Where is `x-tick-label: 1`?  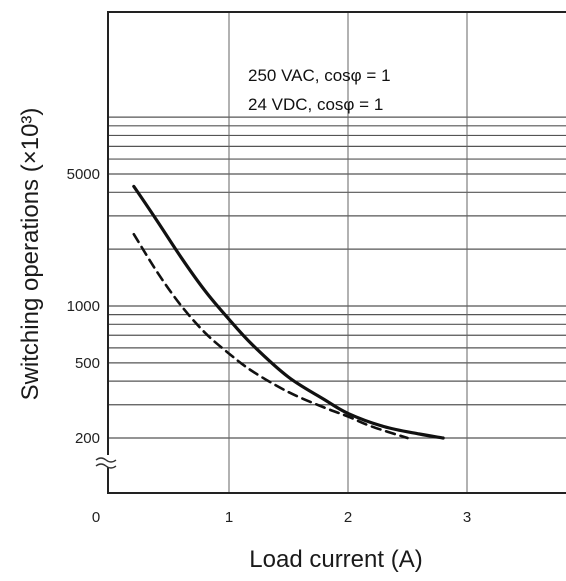
x-tick-label: 1 is located at coordinates (229, 517).